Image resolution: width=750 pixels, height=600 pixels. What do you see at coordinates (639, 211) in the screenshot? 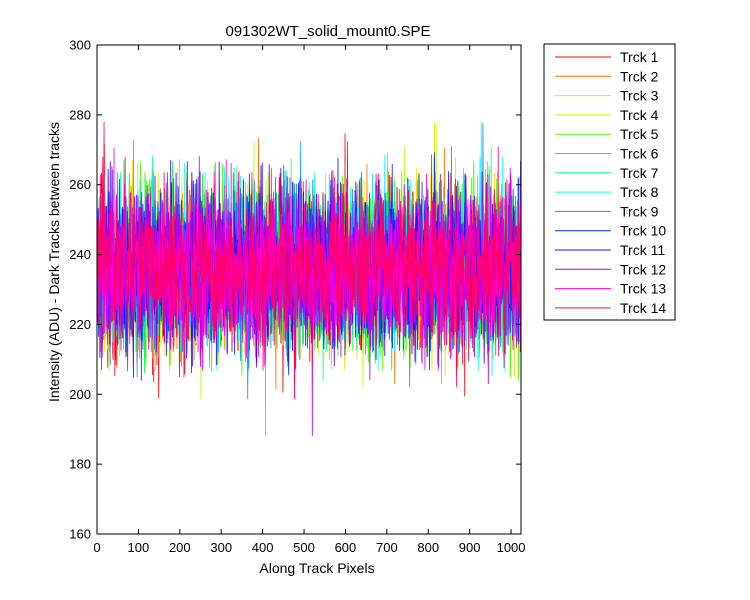
I see `legend-label: Trck 9` at bounding box center [639, 211].